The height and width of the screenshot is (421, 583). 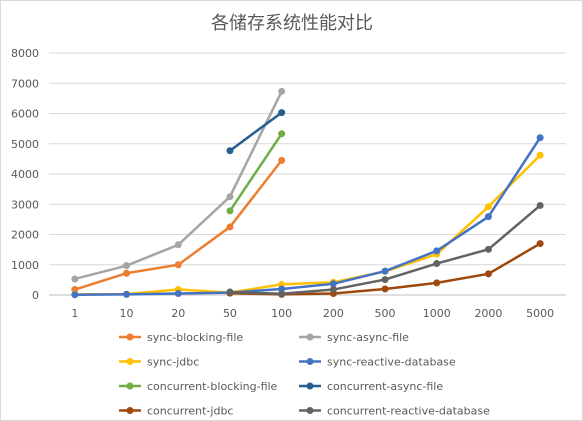 I want to click on series-sync-blocking-file, so click(x=178, y=225).